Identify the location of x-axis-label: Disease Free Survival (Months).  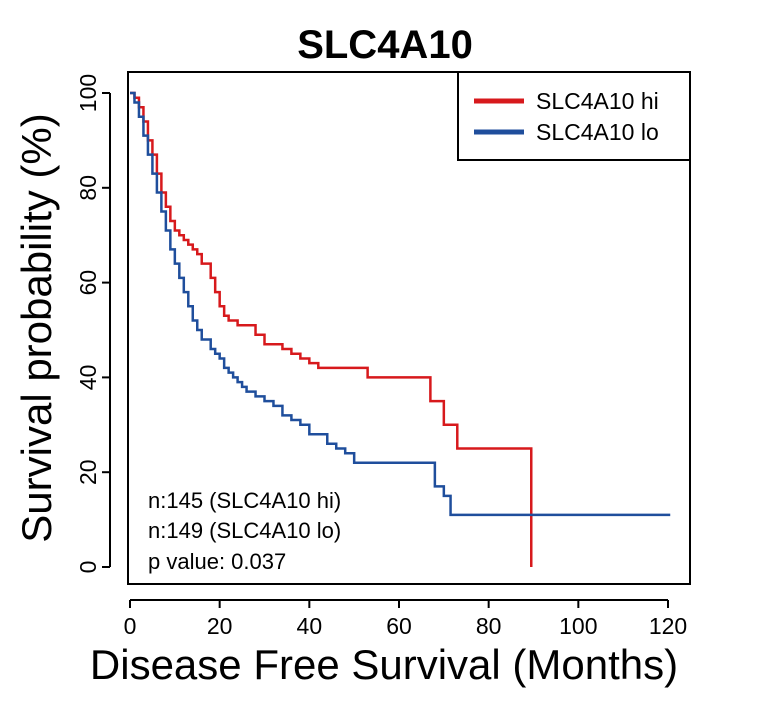
(384, 664).